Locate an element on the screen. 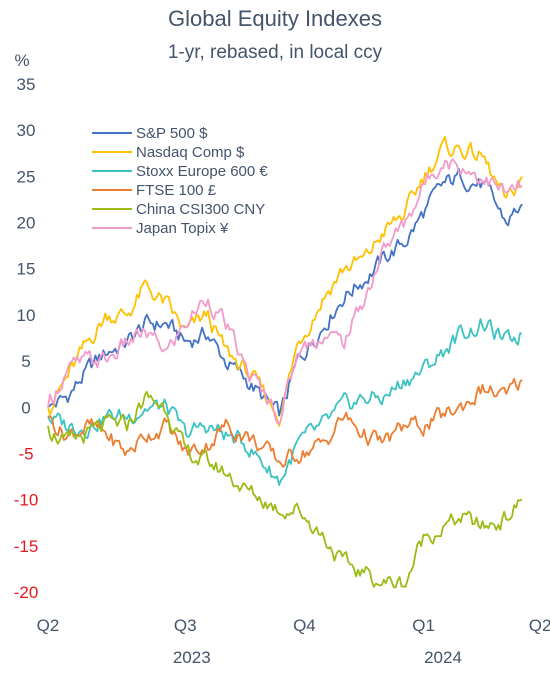  chart-subtitle: 1-yr, rebased, in local ccy is located at coordinates (275, 52).